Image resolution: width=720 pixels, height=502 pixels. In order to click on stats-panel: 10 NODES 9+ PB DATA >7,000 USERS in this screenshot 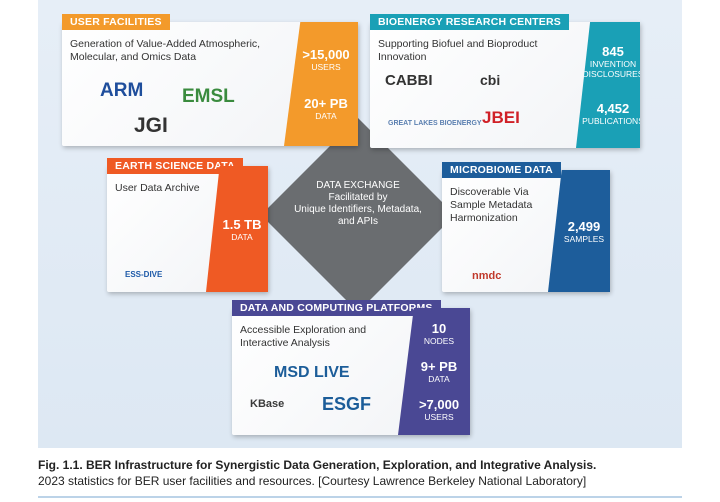, I will do `click(434, 371)`.